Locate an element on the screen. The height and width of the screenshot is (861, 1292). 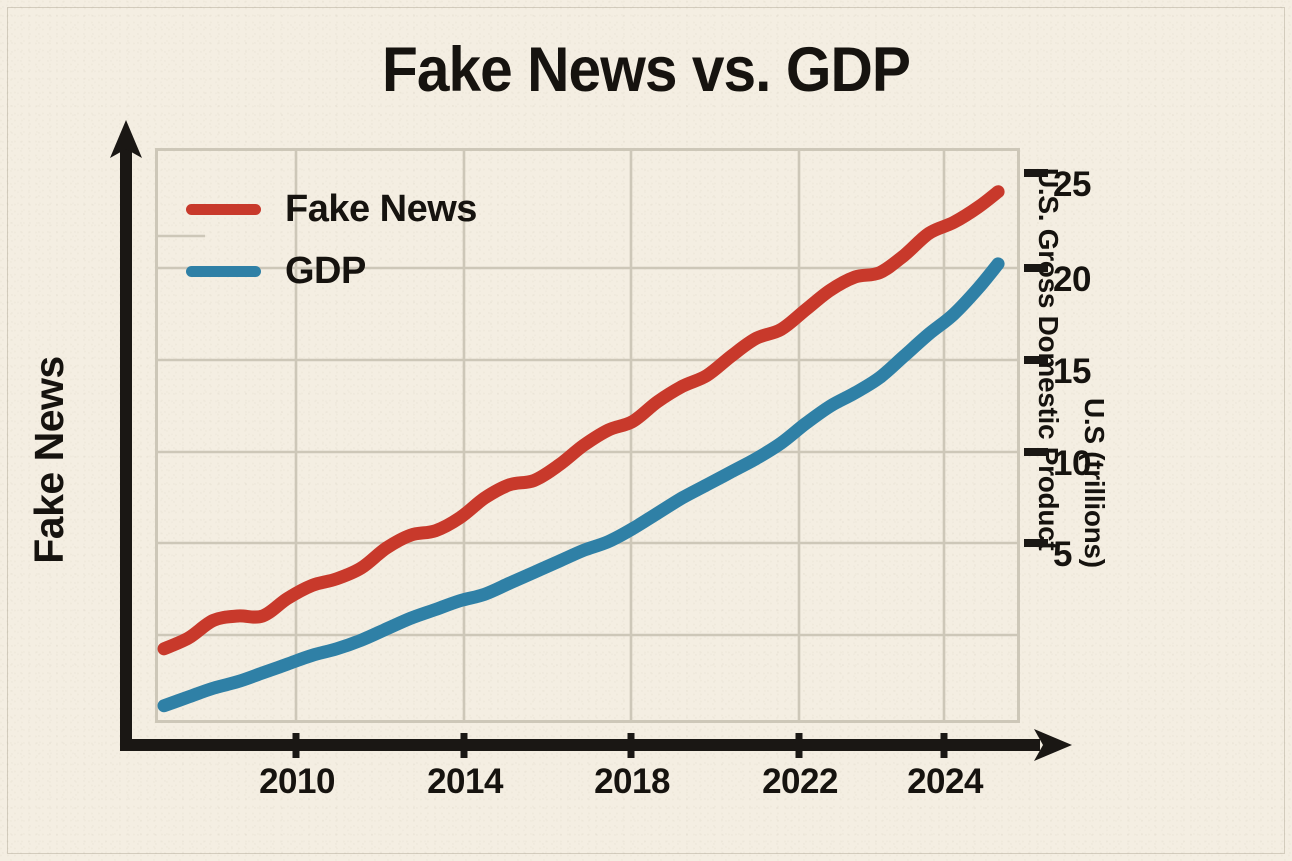
x-tick-label-2018: 2018 is located at coordinates (632, 781).